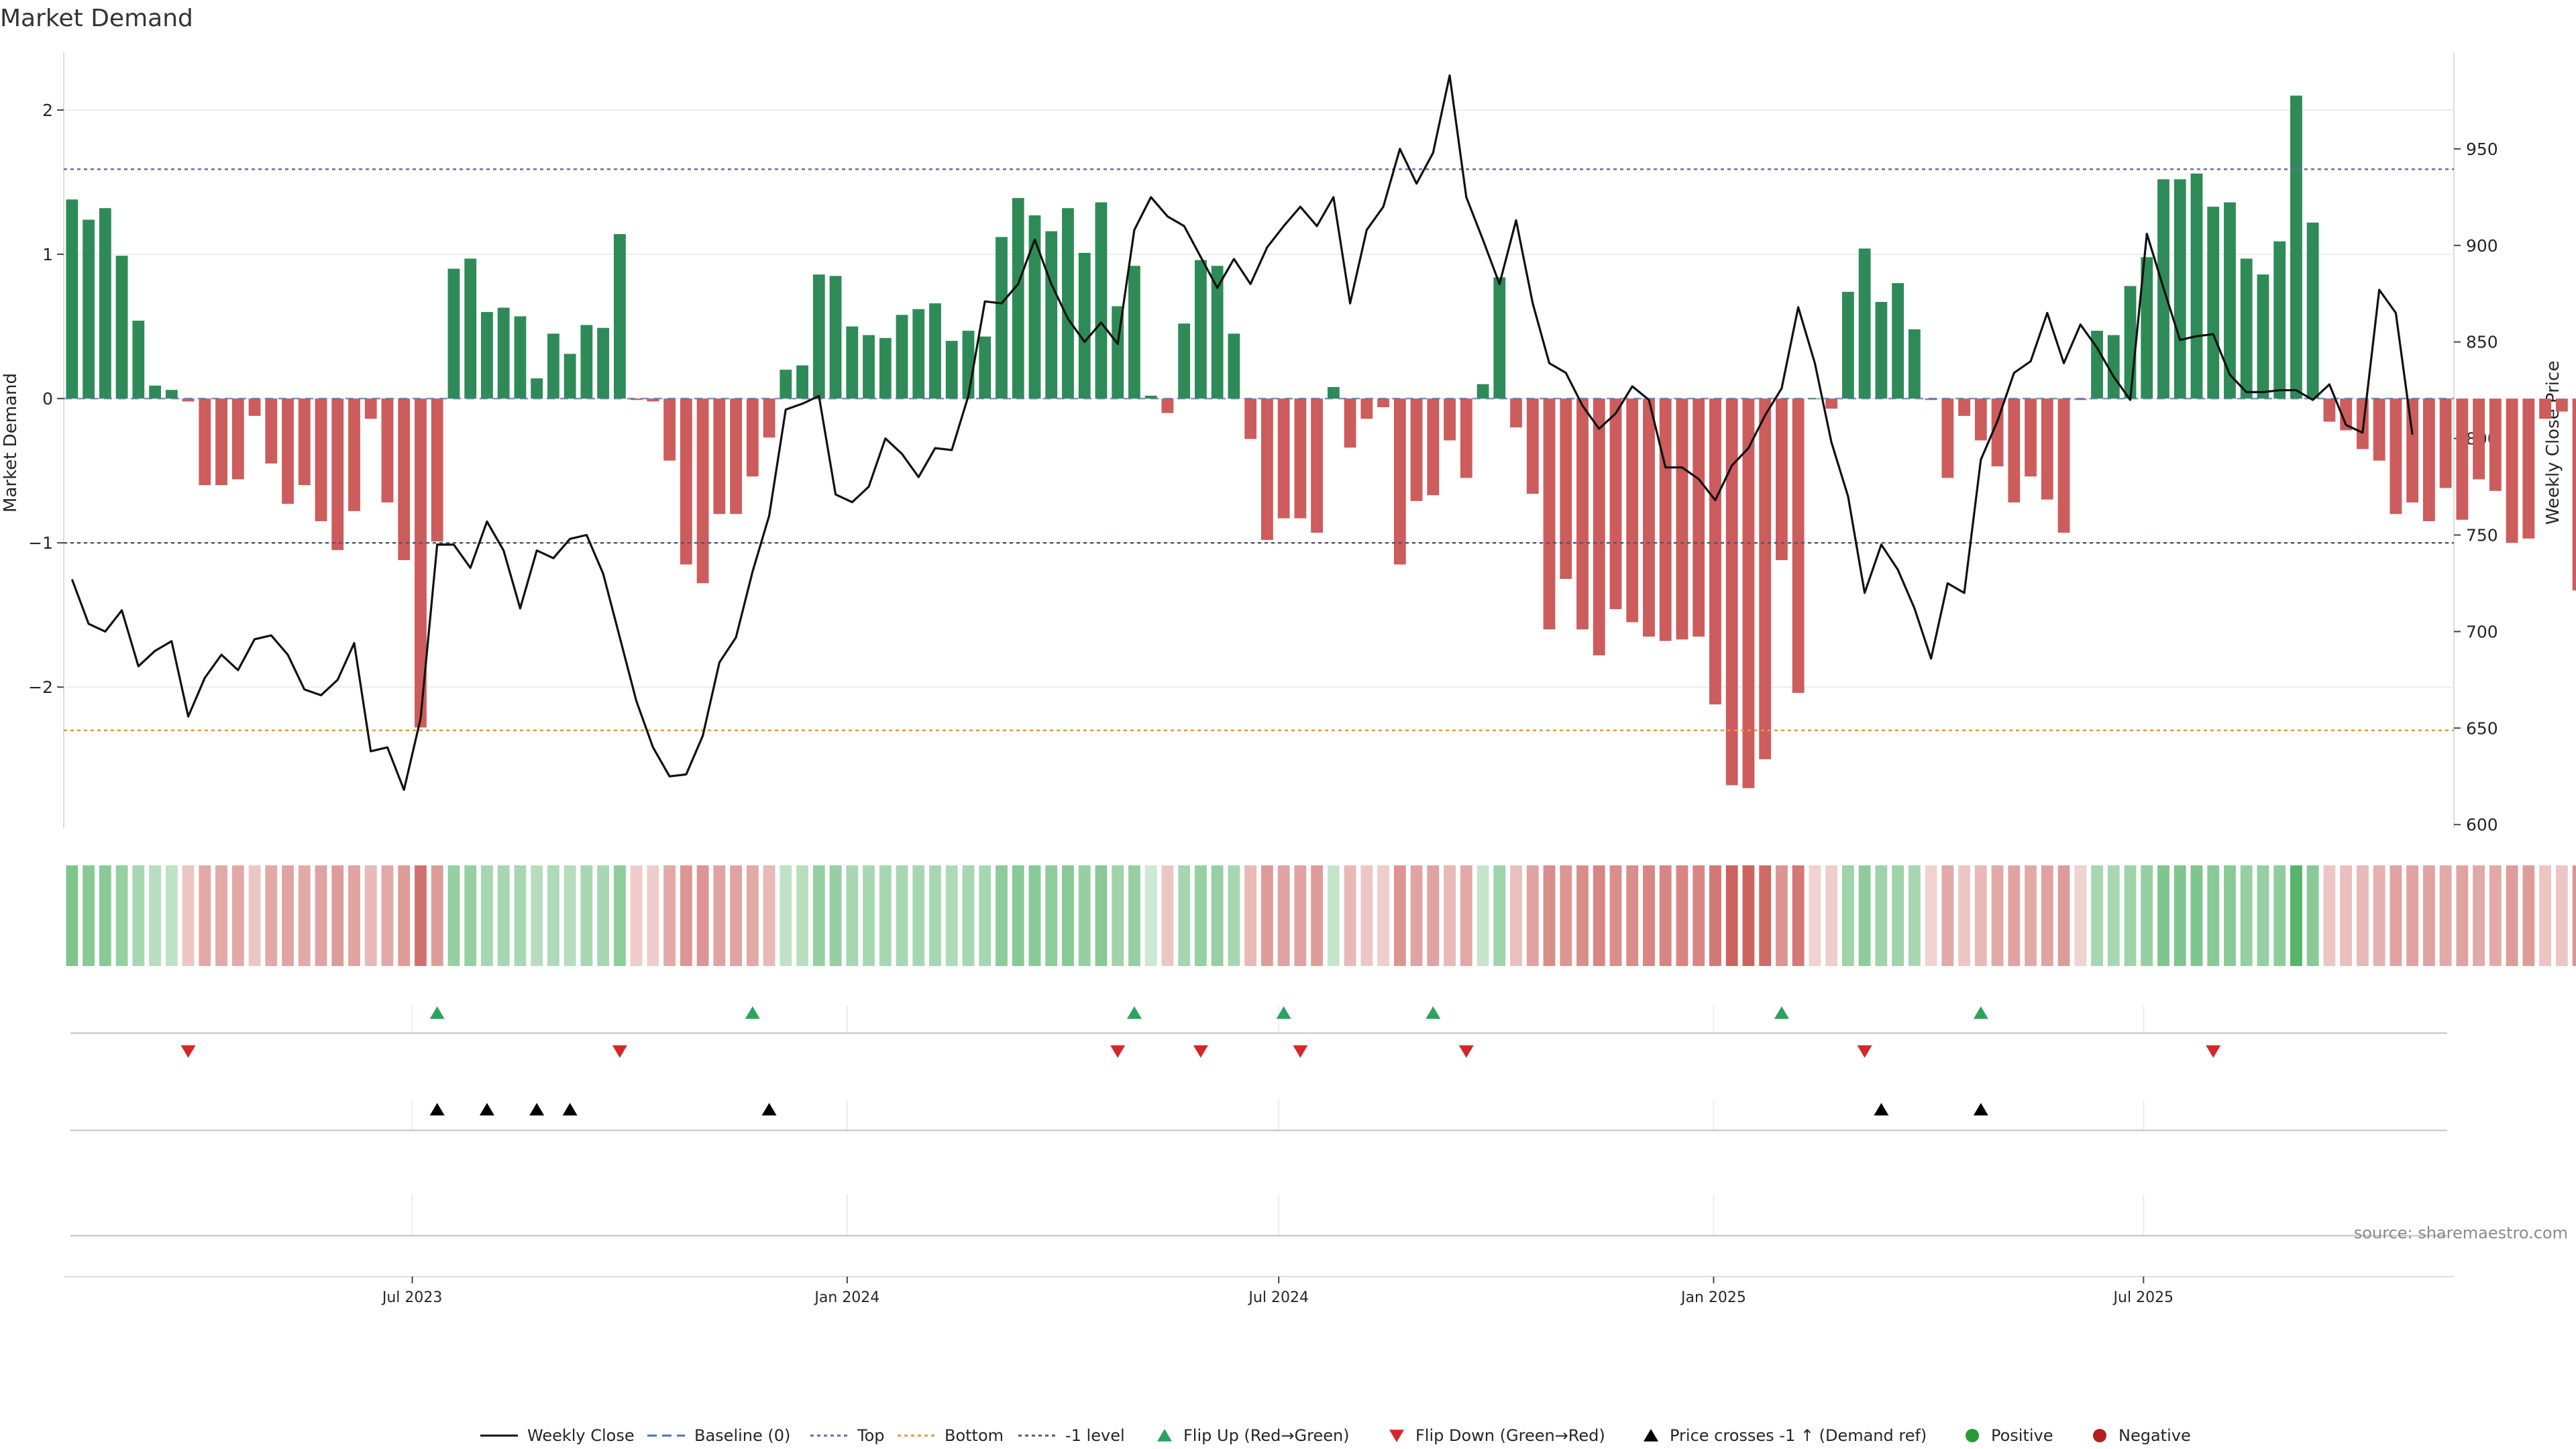 This screenshot has height=1449, width=2576. Describe the element at coordinates (2482, 246) in the screenshot. I see `y-right-tick-label: 900` at that location.